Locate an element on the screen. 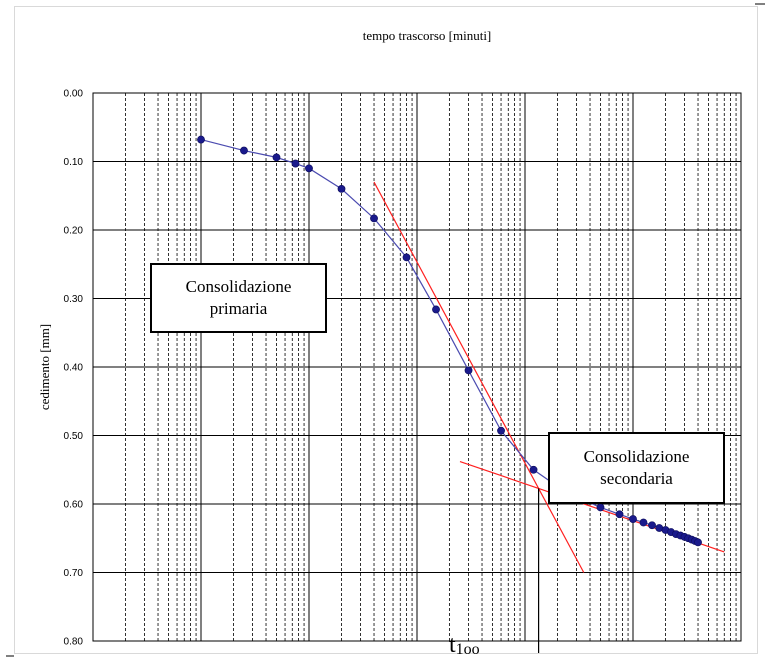  y-tick-labels: 0.00 0.10 0.20 0.30 0.40 0.50 0.60 0.70 0.80 is located at coordinates (74, 368).